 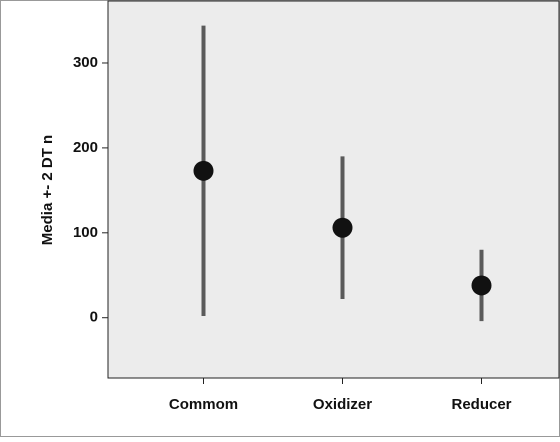 I want to click on y-tick-label: 200, so click(x=85, y=147).